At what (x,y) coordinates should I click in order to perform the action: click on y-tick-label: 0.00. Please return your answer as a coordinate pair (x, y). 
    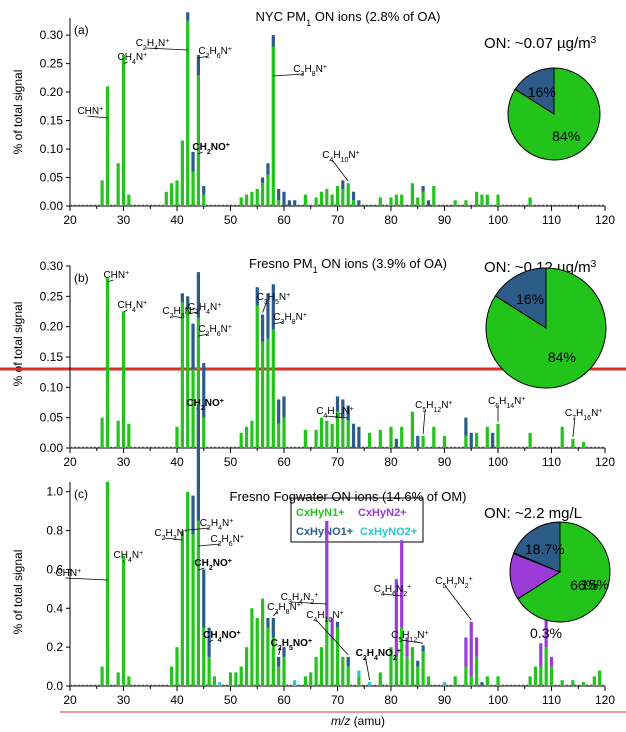
    Looking at the image, I should click on (52, 206).